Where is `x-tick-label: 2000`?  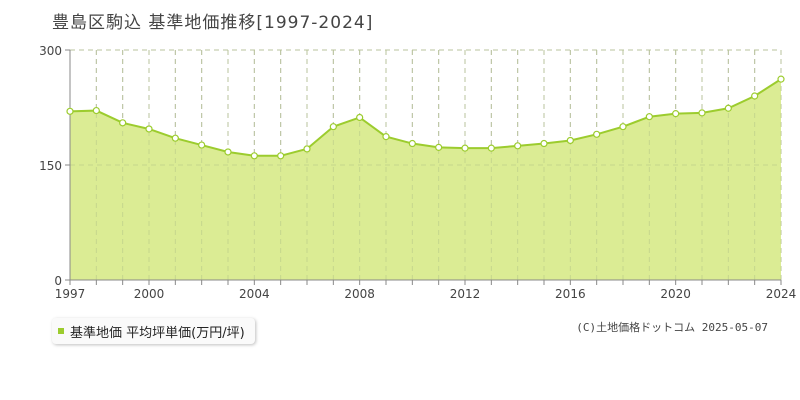 x-tick-label: 2000 is located at coordinates (149, 294).